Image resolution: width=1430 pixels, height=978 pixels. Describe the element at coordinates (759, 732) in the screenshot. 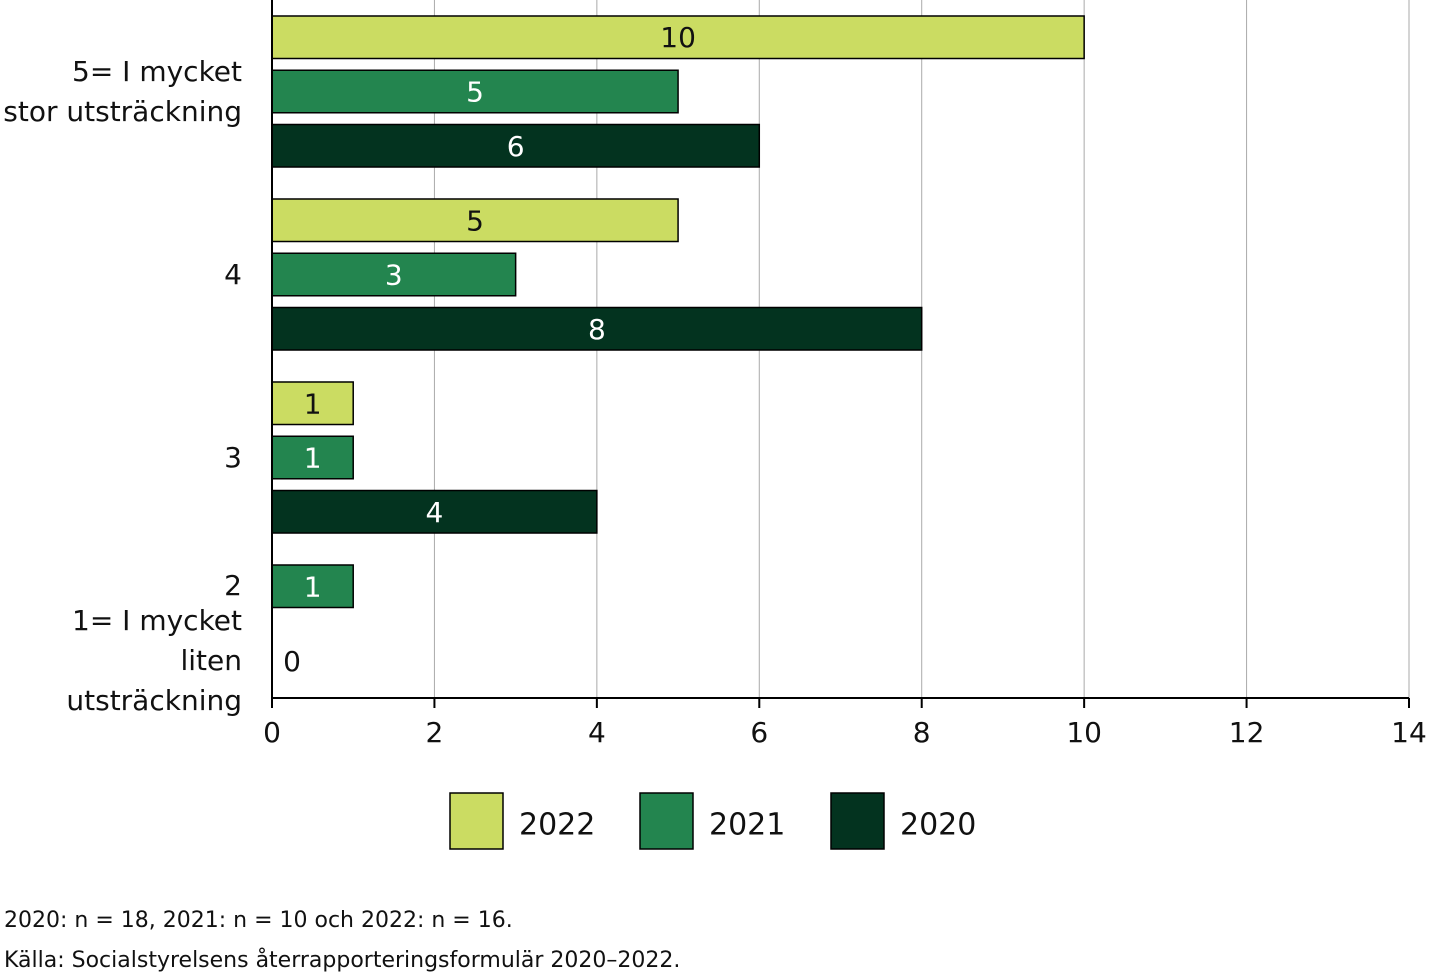

I see `x-tick-label: 6` at that location.